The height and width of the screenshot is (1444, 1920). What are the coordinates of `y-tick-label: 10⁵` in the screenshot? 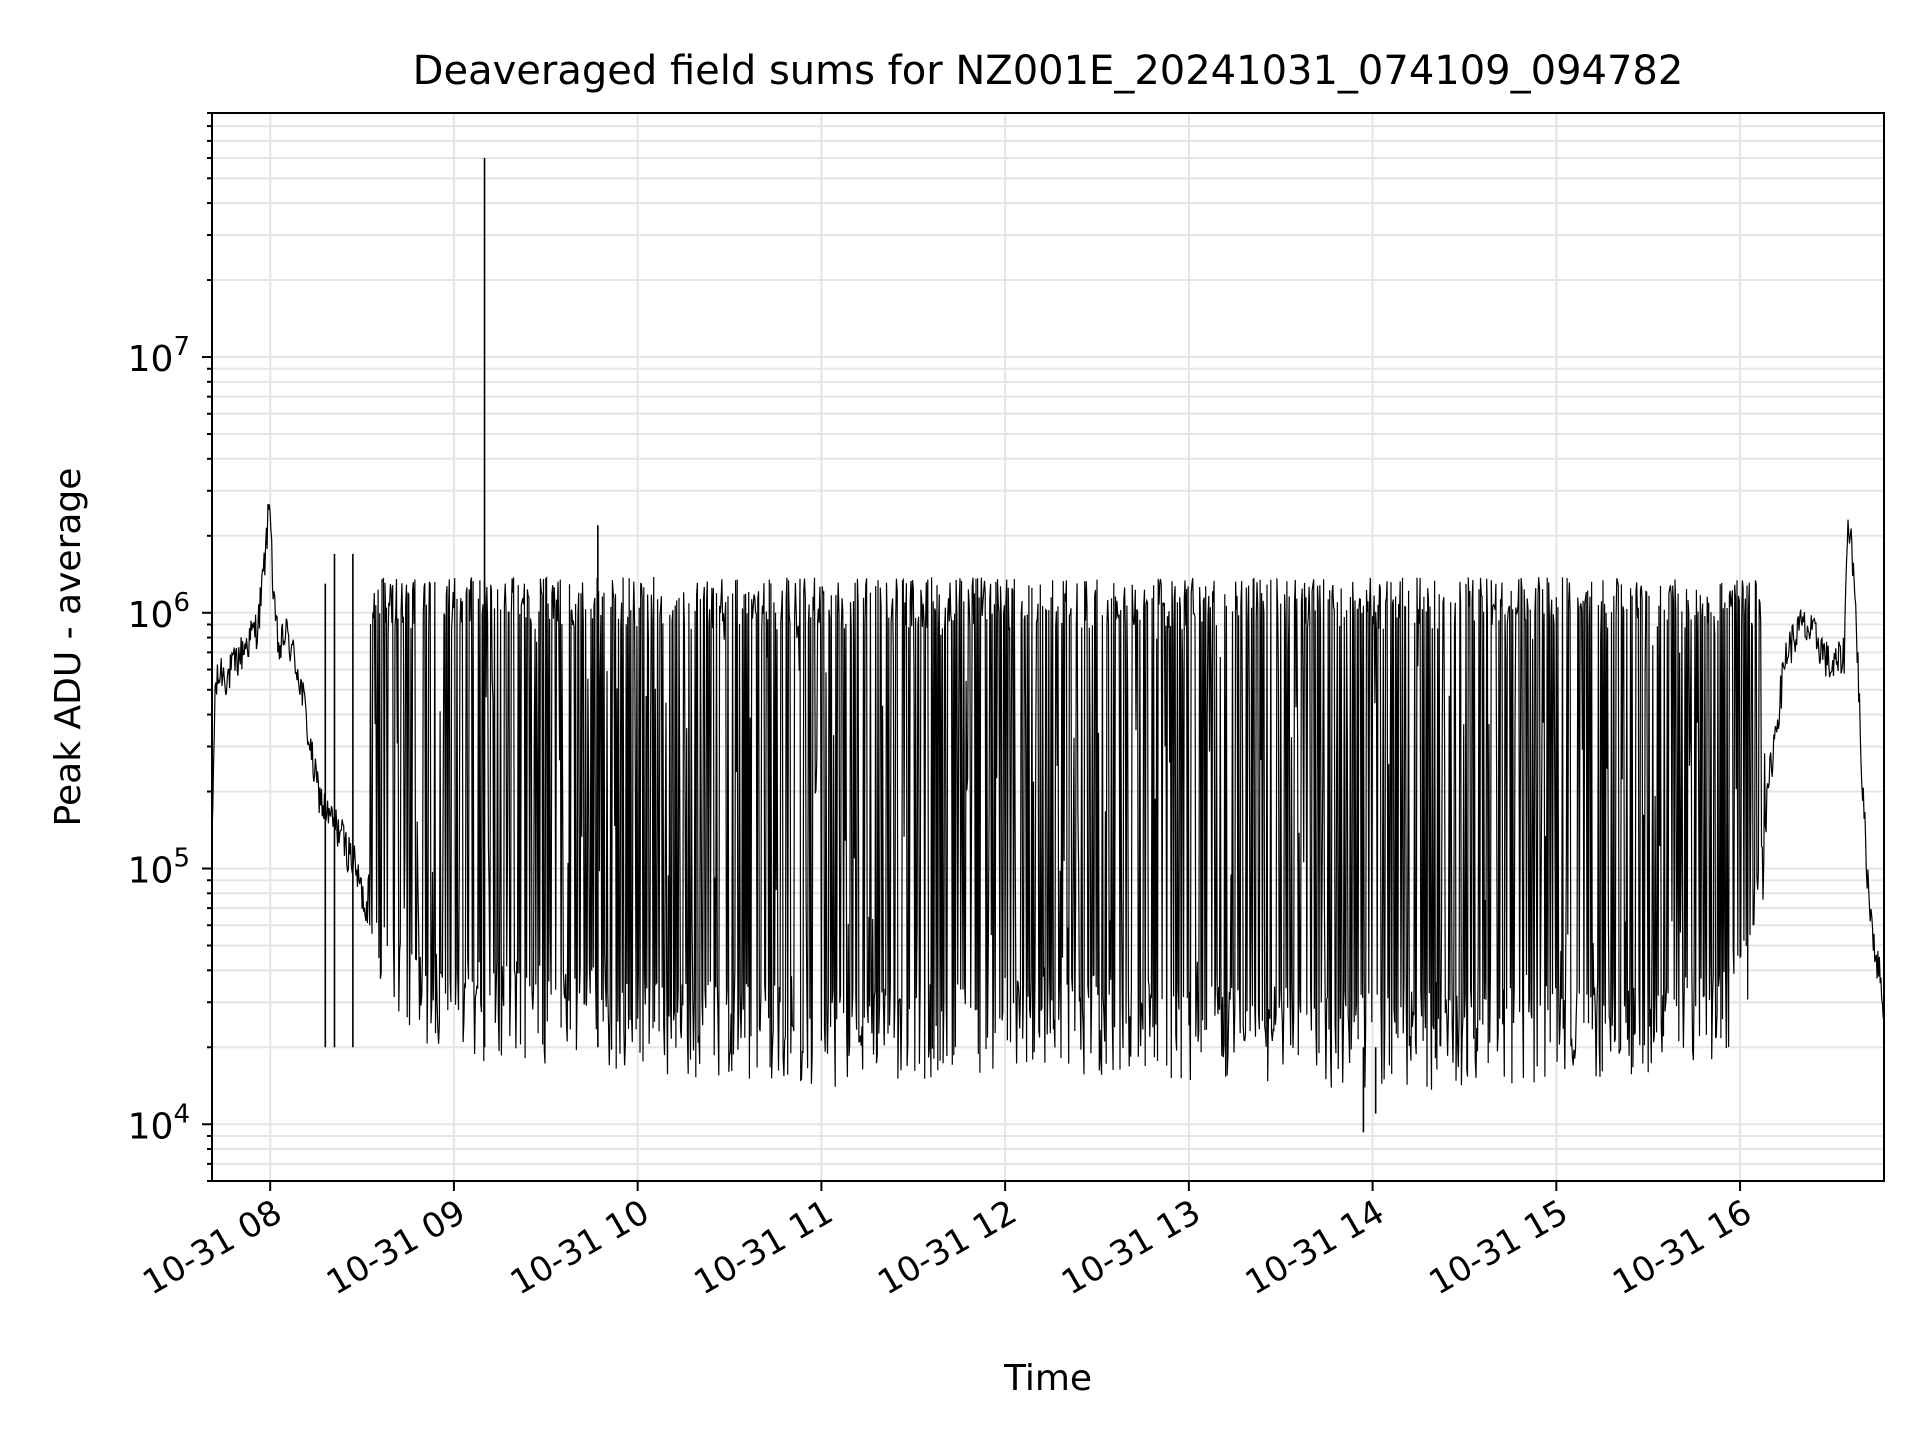 It's located at (159, 868).